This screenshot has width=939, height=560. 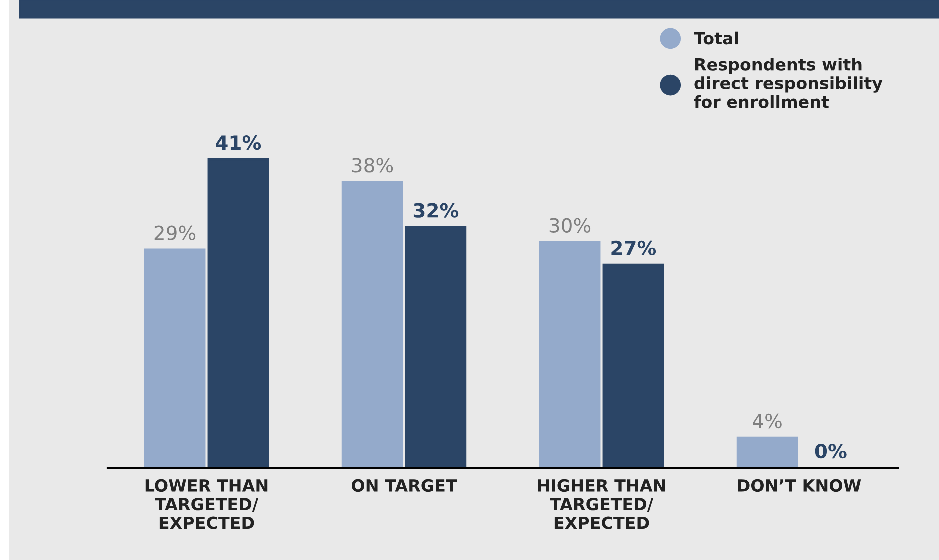 What do you see at coordinates (800, 485) in the screenshot?
I see `x-tick-label: DON’T KNOW` at bounding box center [800, 485].